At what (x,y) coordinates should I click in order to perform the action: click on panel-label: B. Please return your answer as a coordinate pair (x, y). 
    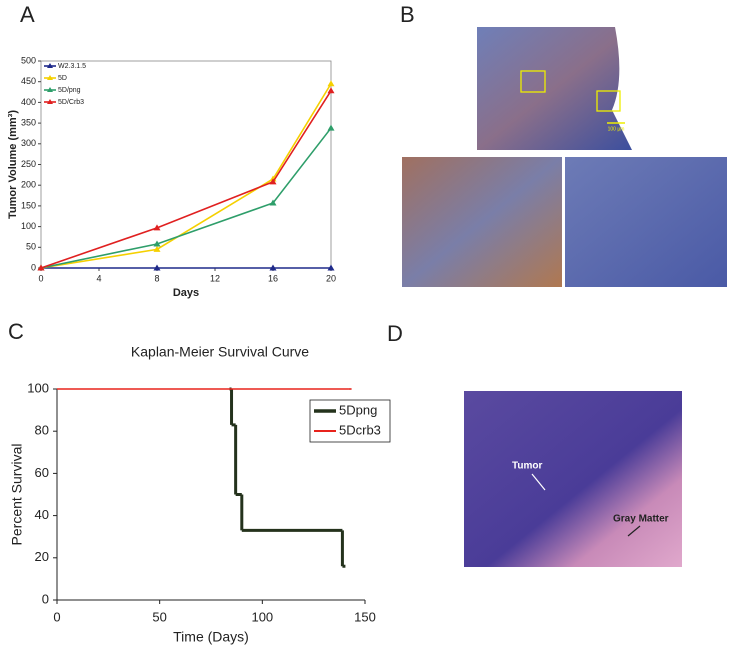
    Looking at the image, I should click on (407, 14).